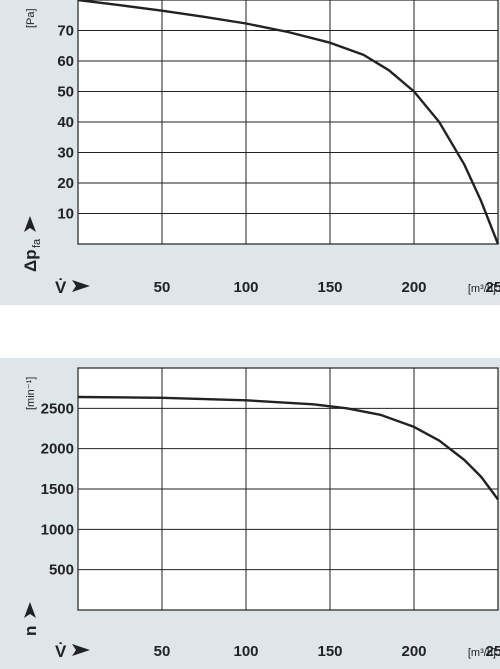 The image size is (500, 669). What do you see at coordinates (65, 92) in the screenshot?
I see `y-tick-label: 50` at bounding box center [65, 92].